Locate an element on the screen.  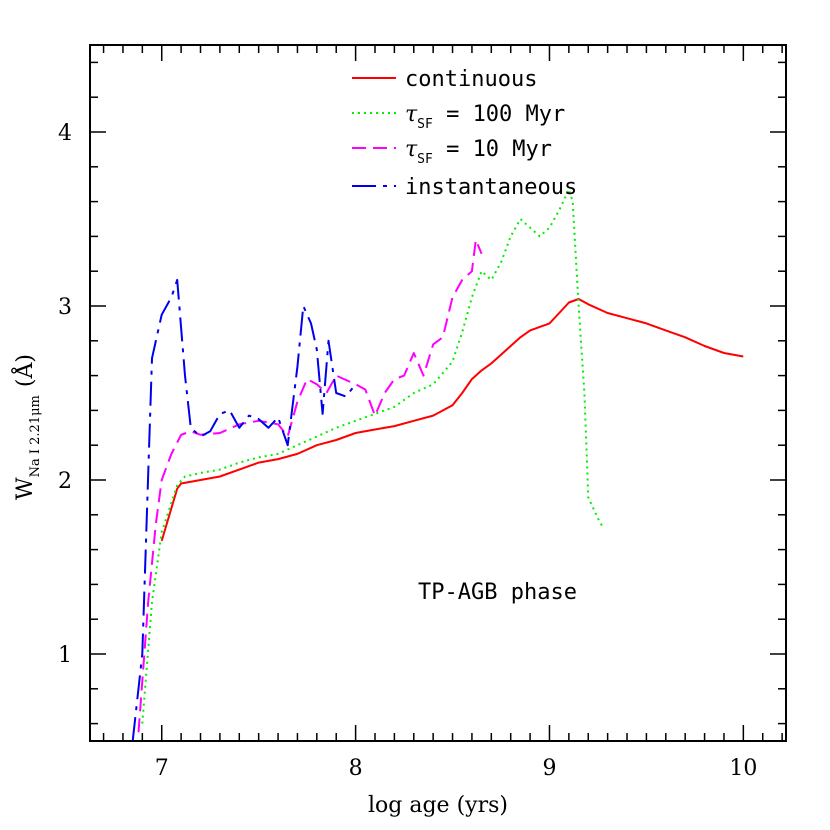
y-axis-label-text: WNa I 2.21μm (Å) is located at coordinates (26, 427).